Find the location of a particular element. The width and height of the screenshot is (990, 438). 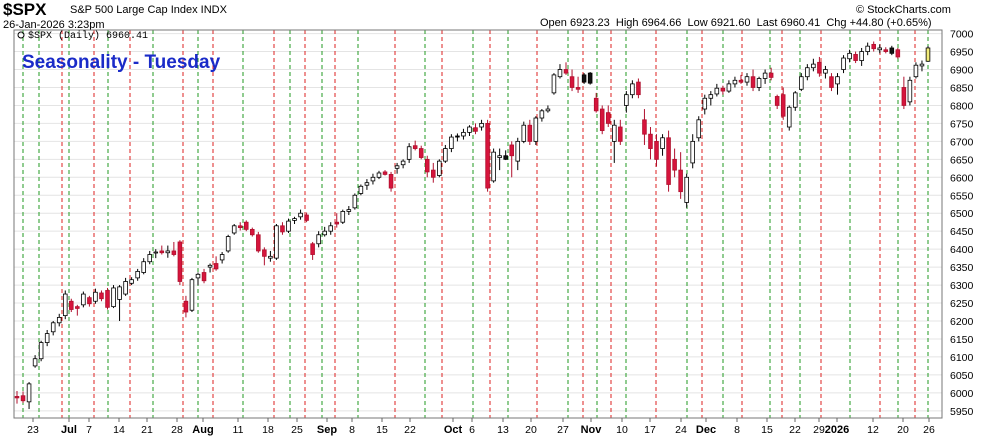

x-tick-label: 26 is located at coordinates (929, 430).